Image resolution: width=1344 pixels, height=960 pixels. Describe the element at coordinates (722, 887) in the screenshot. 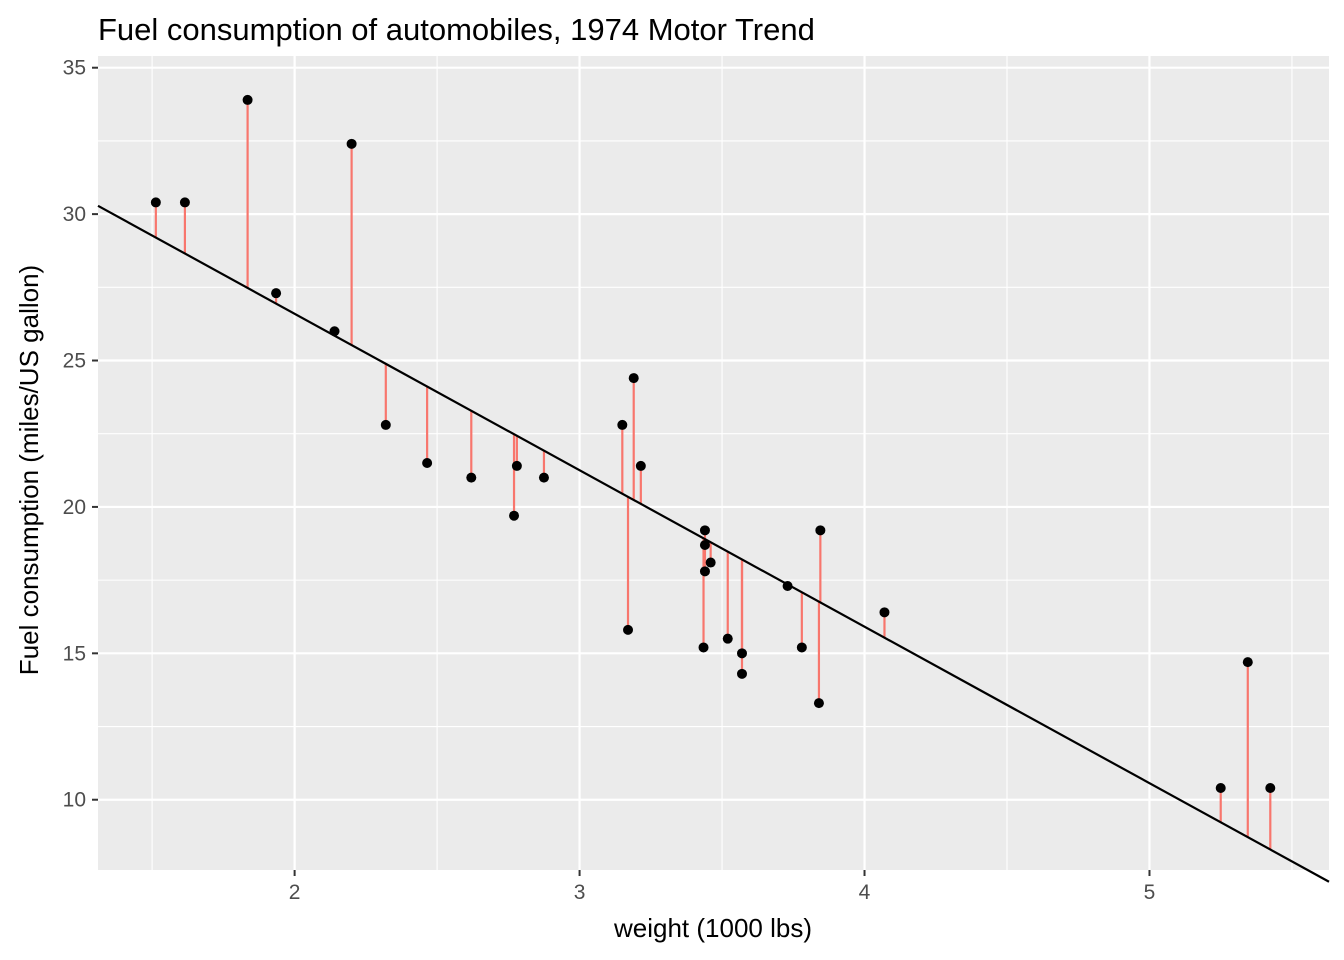

I see `x-axis: 2 3 4 5` at that location.